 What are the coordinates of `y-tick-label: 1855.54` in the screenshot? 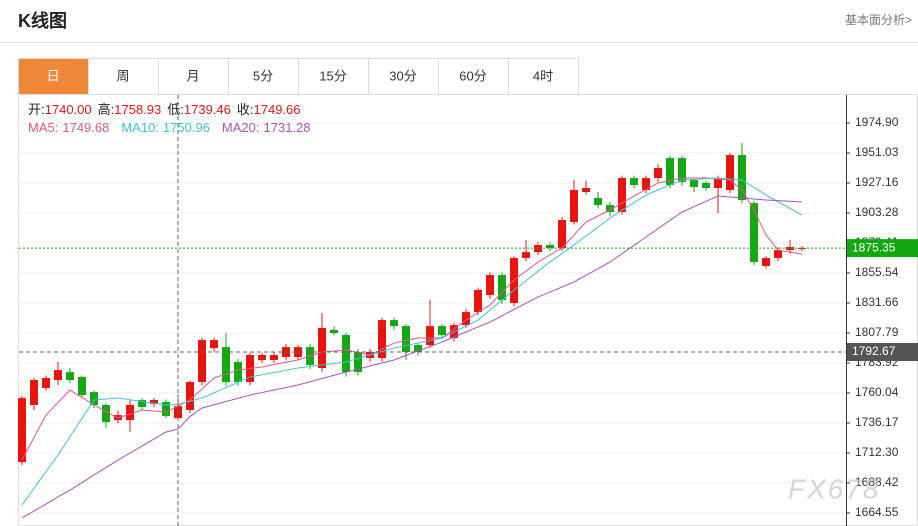 It's located at (877, 272).